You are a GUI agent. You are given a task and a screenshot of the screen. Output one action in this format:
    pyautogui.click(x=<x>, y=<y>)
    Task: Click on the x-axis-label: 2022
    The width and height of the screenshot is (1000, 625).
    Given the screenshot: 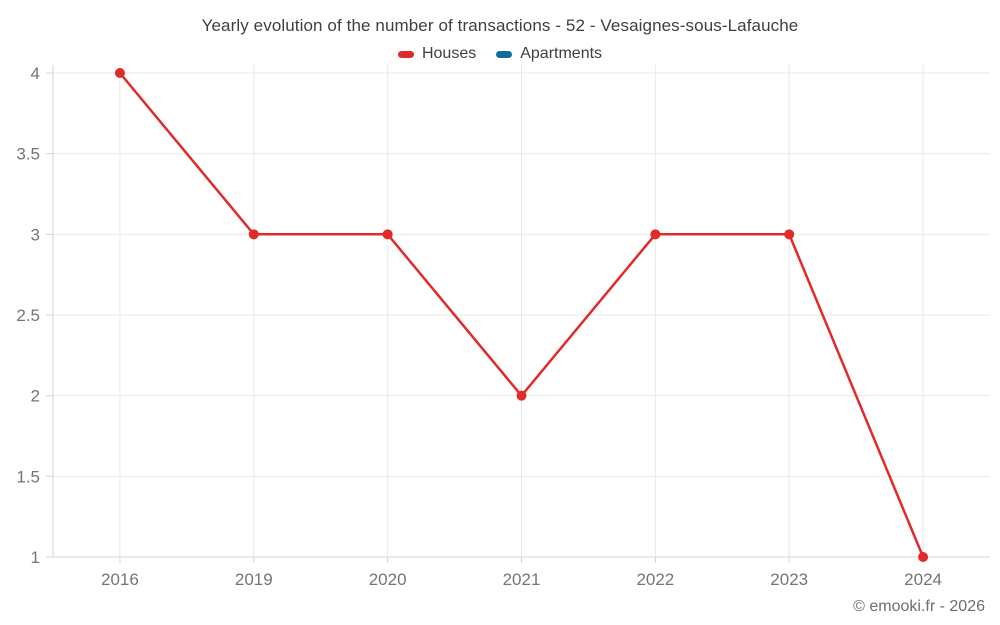 What is the action you would take?
    pyautogui.click(x=655, y=579)
    